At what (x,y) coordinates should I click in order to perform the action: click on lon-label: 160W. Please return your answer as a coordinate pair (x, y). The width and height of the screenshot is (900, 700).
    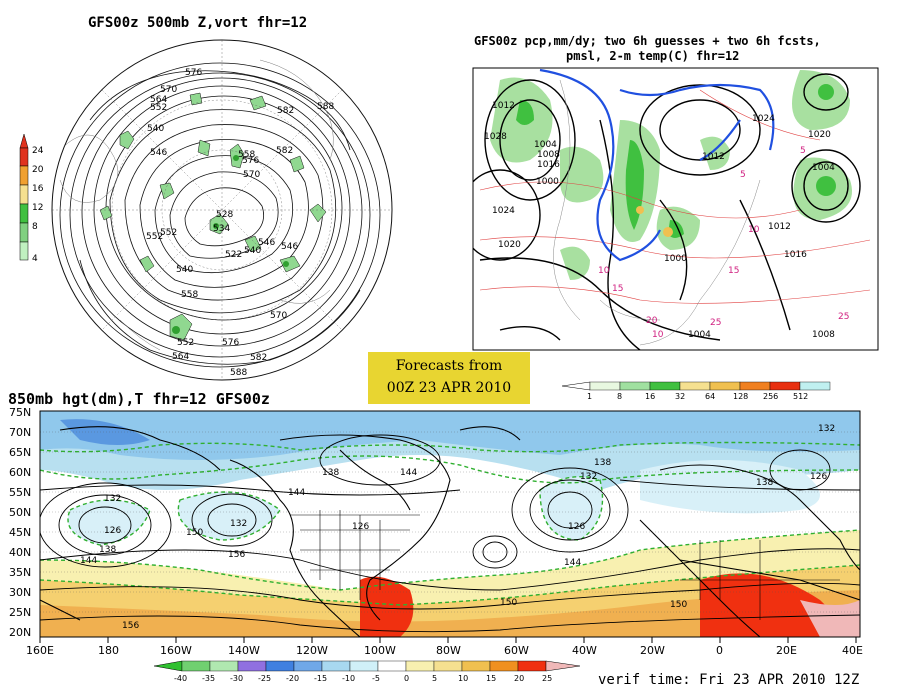
    Looking at the image, I should click on (176, 650).